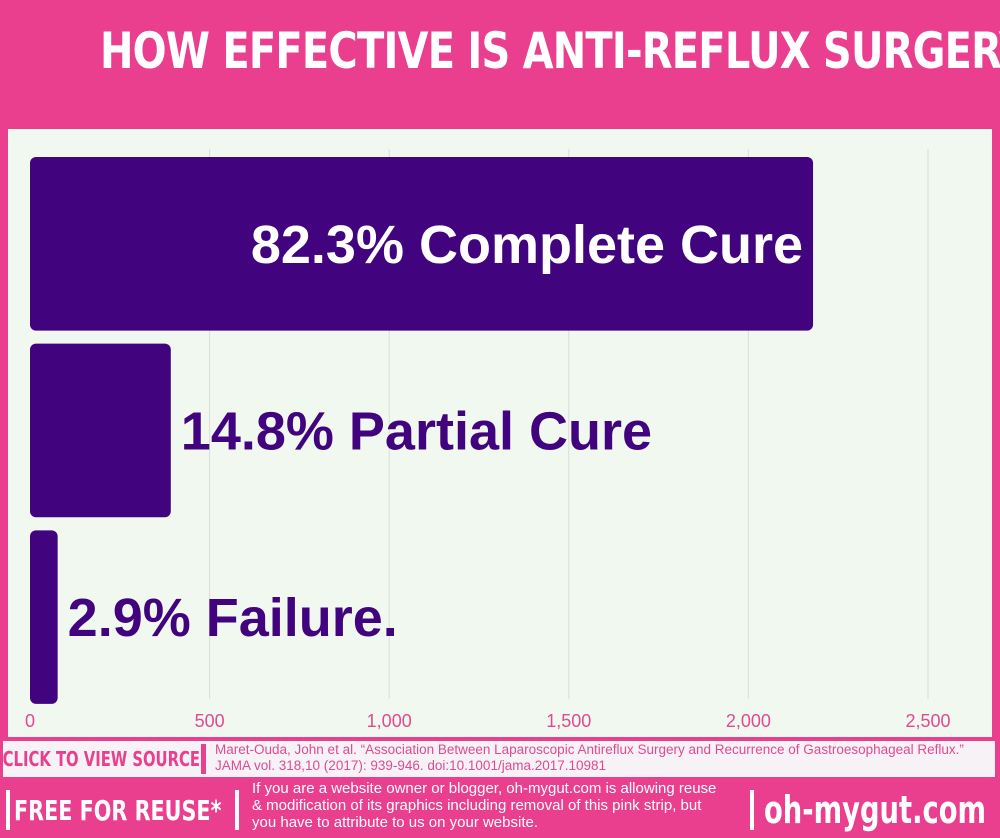  I want to click on free-for-reuse-label: FREE FOR REUSE*, so click(130, 810).